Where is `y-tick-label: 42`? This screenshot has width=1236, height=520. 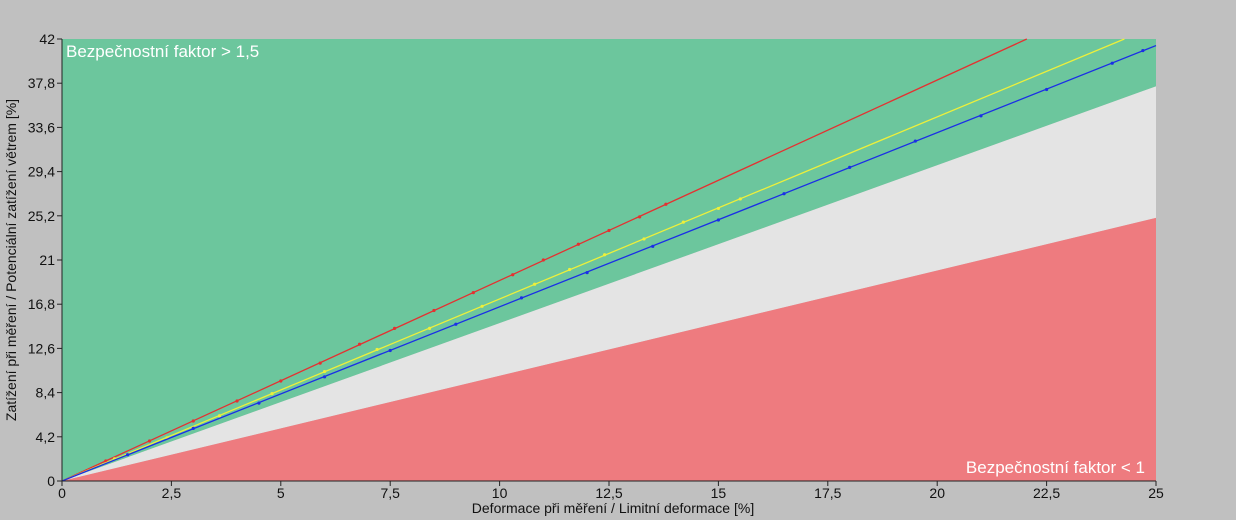 y-tick-label: 42 is located at coordinates (47, 39).